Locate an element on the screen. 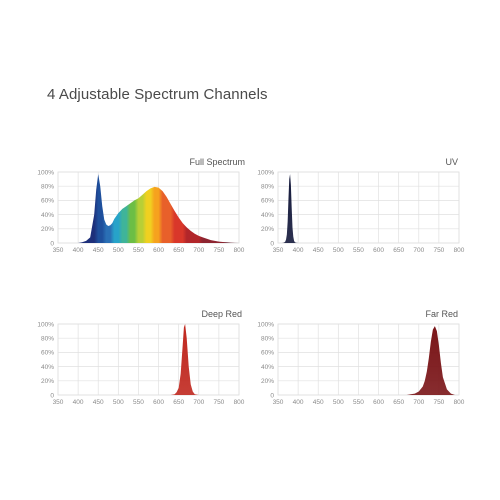 Image resolution: width=500 pixels, height=500 pixels. chart-title: Full Spectrum is located at coordinates (217, 162).